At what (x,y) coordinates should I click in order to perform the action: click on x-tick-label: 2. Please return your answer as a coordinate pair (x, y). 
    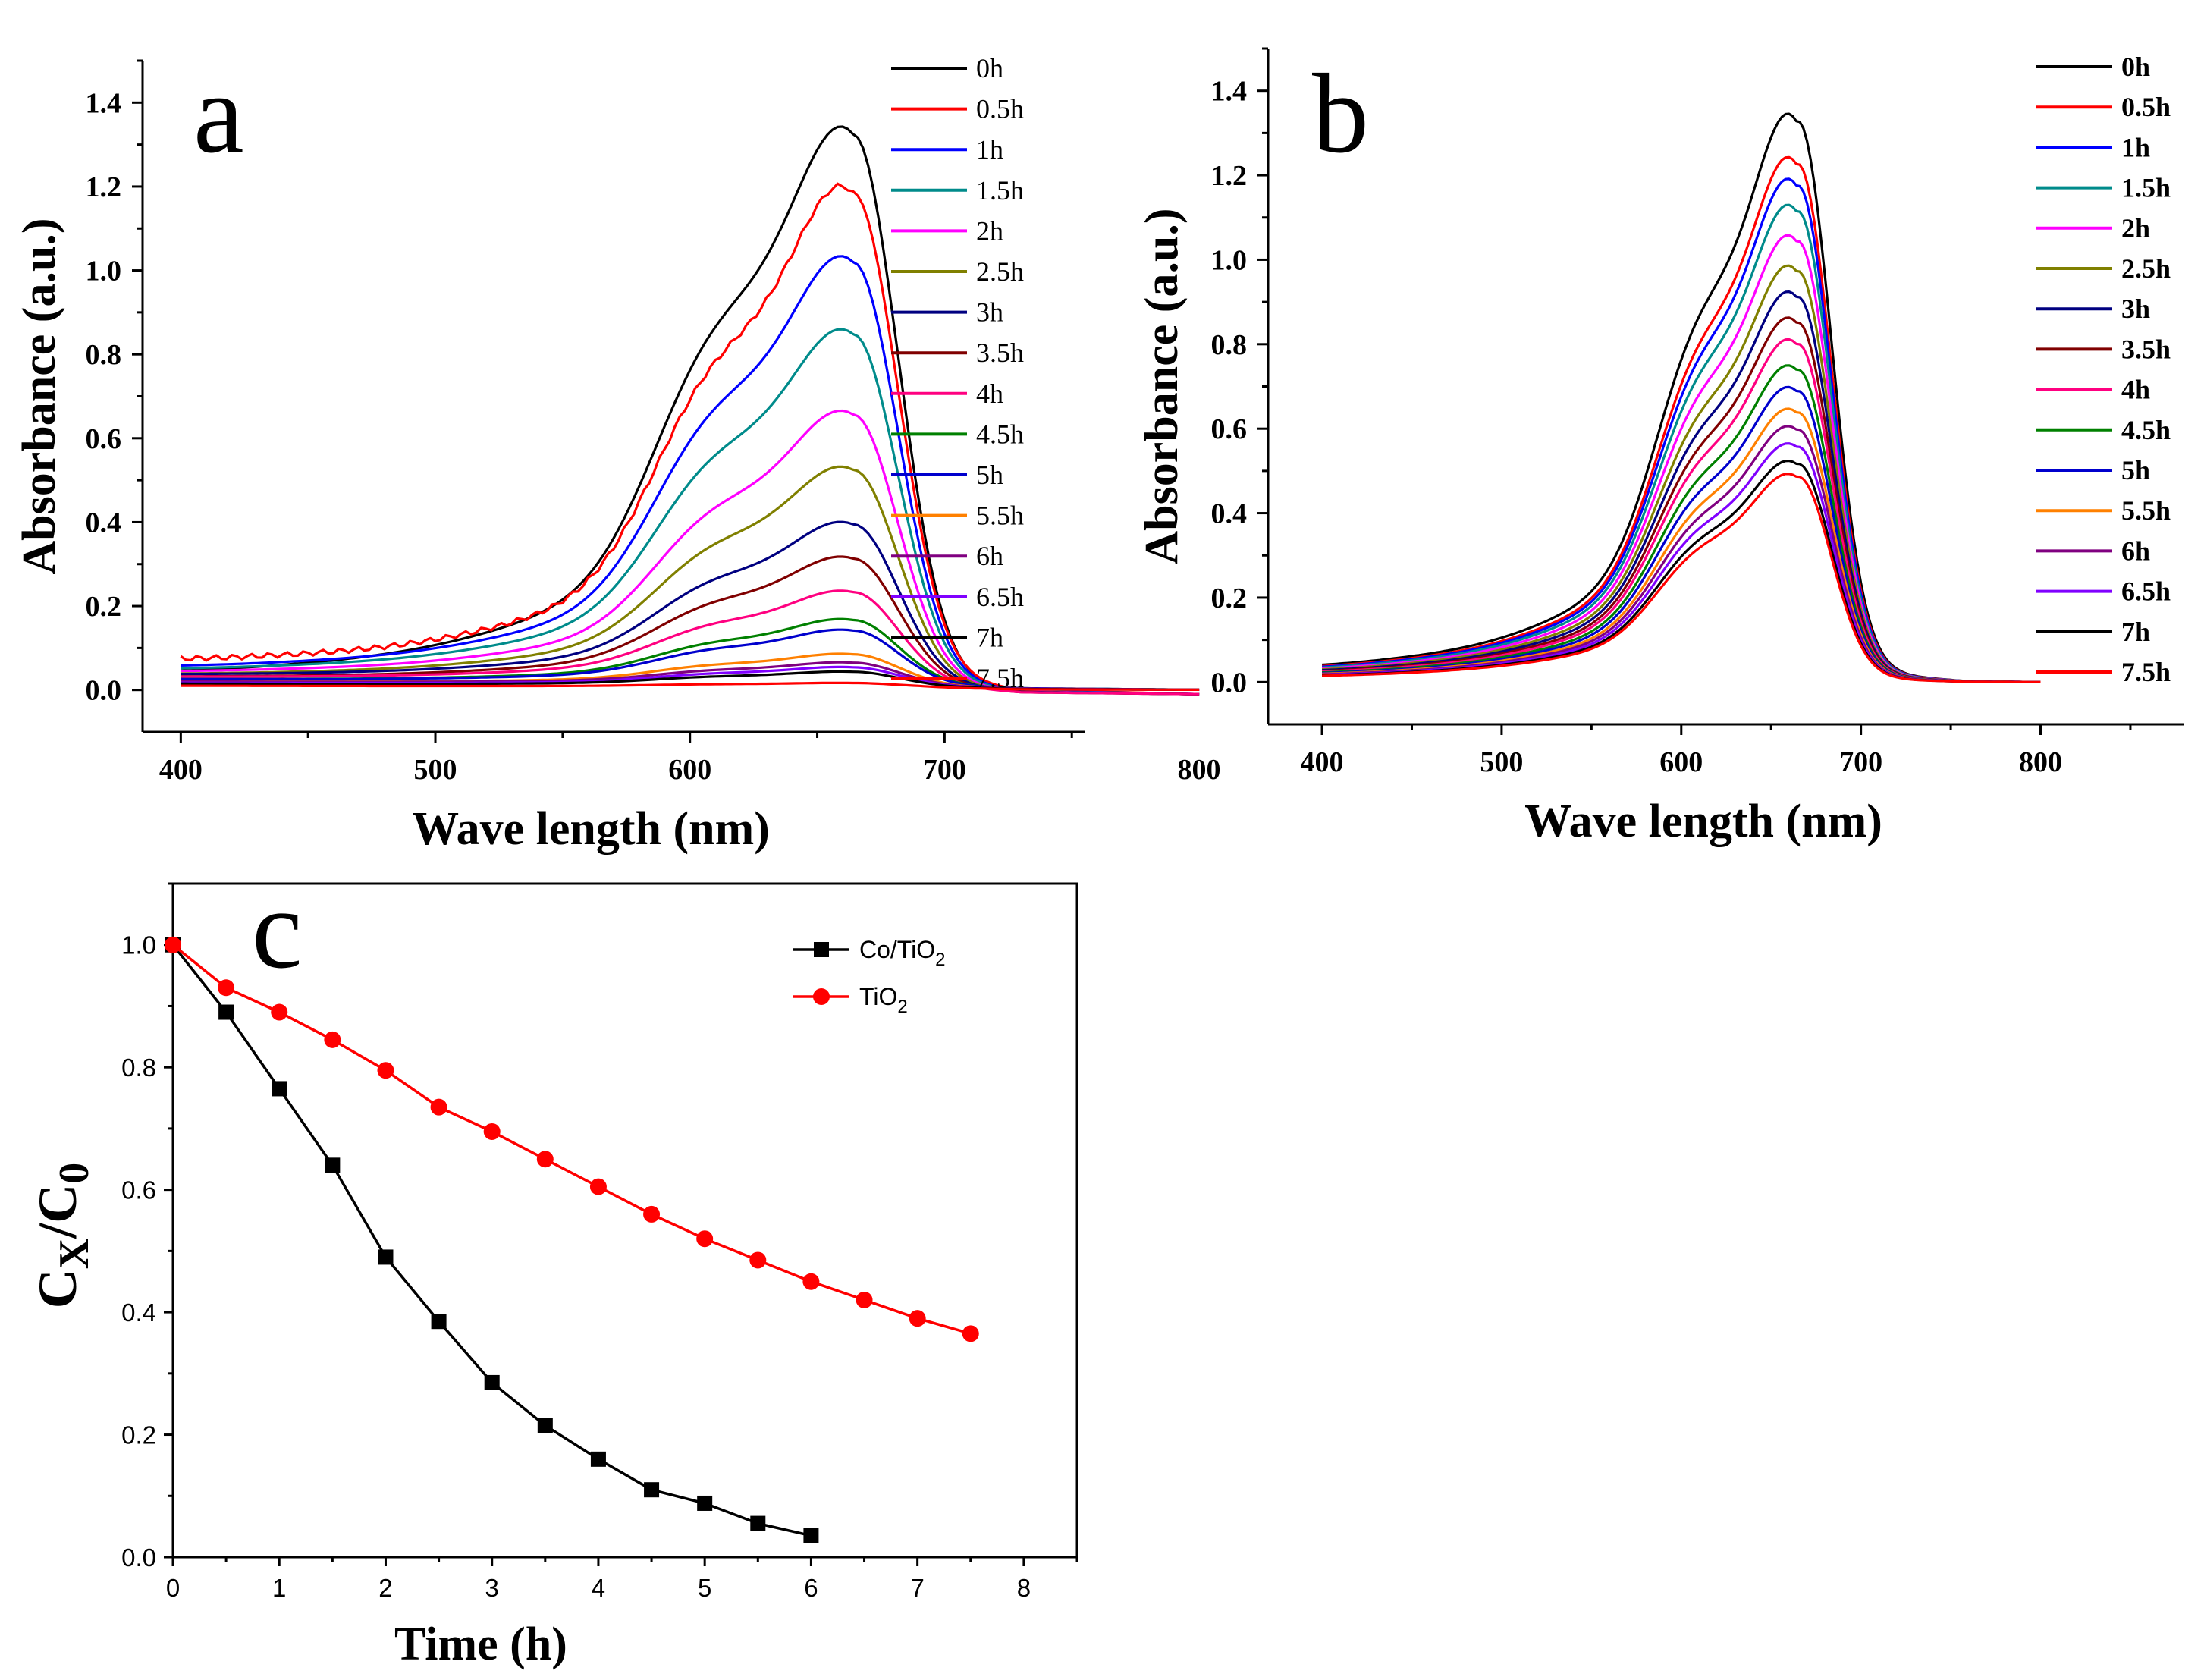
    Looking at the image, I should click on (385, 1588).